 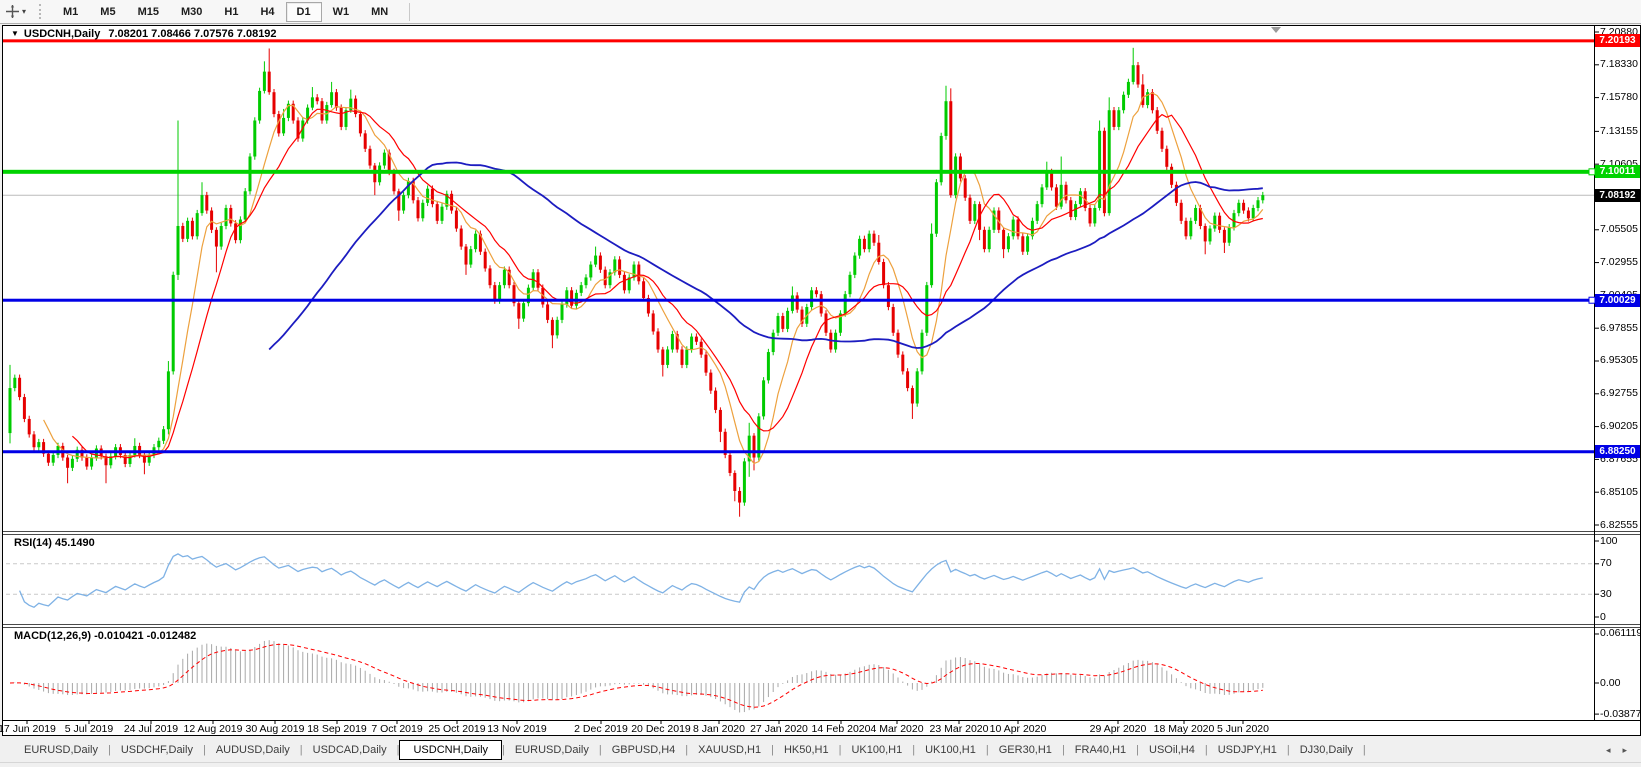 I want to click on chart-tab-usoil-h4: USOil,H4, so click(x=1172, y=750).